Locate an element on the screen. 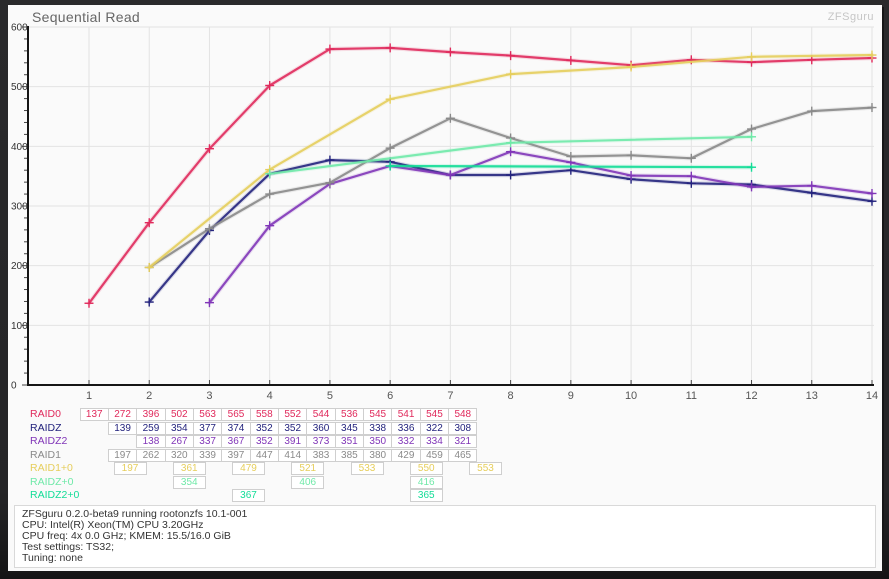  table-cell: 361 is located at coordinates (189, 468).